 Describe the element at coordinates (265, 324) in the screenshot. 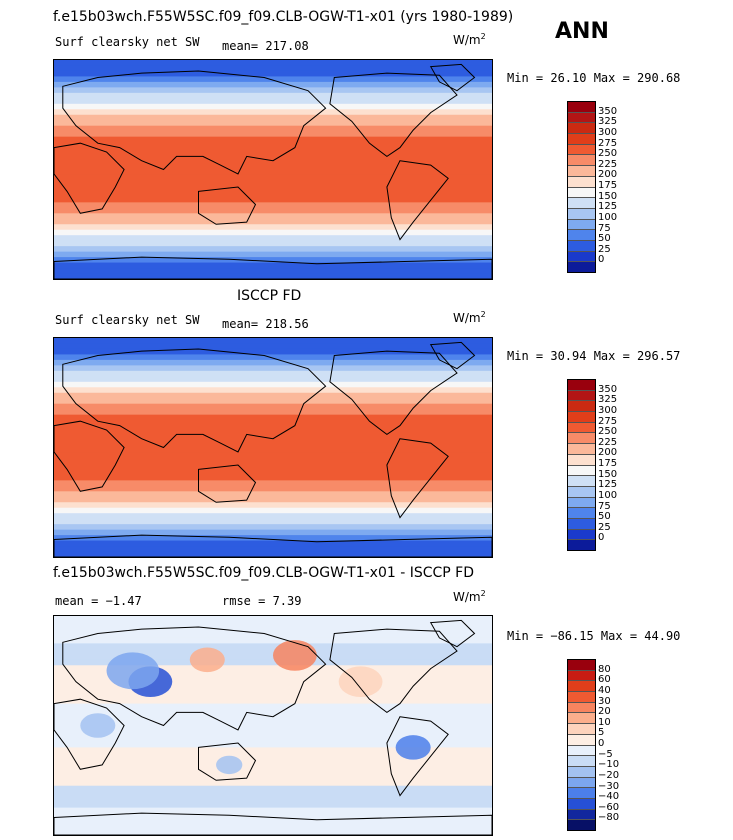

I see `panel2-mean-label: mean= 218.56` at that location.